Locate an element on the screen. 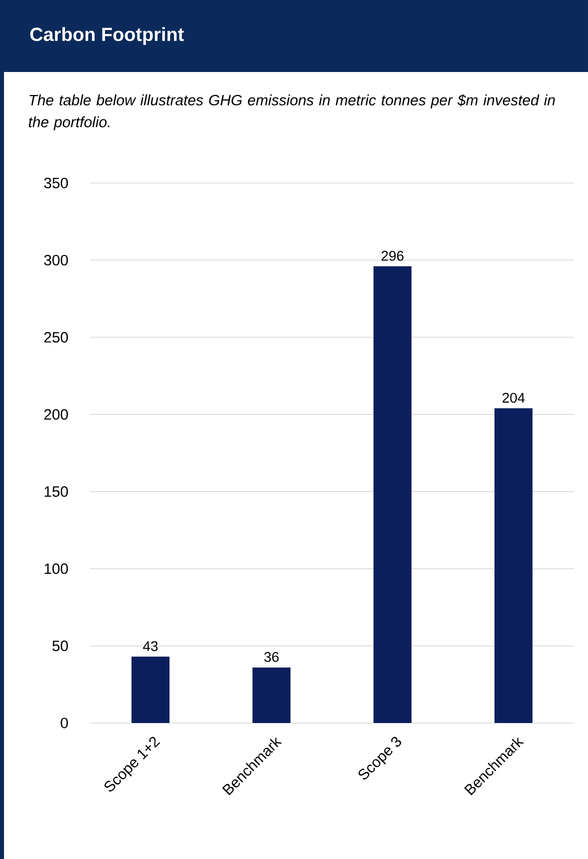  data-label: 204 is located at coordinates (513, 397).